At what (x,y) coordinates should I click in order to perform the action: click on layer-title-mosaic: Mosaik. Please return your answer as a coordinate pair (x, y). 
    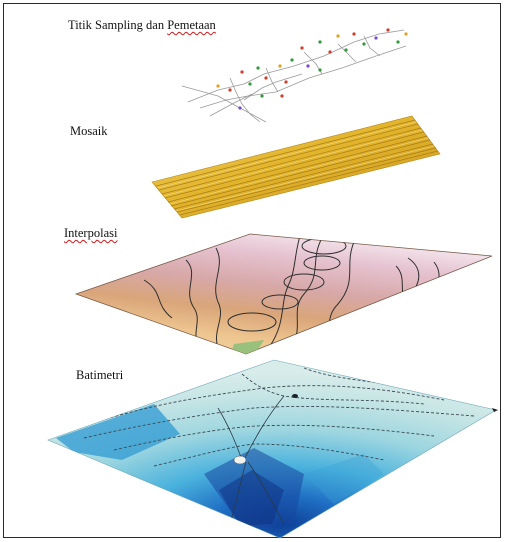
    Looking at the image, I should click on (89, 131).